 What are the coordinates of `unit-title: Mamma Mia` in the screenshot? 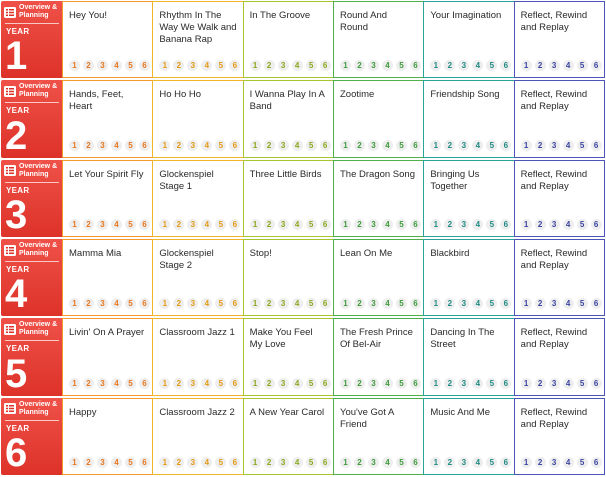 It's located at (95, 253).